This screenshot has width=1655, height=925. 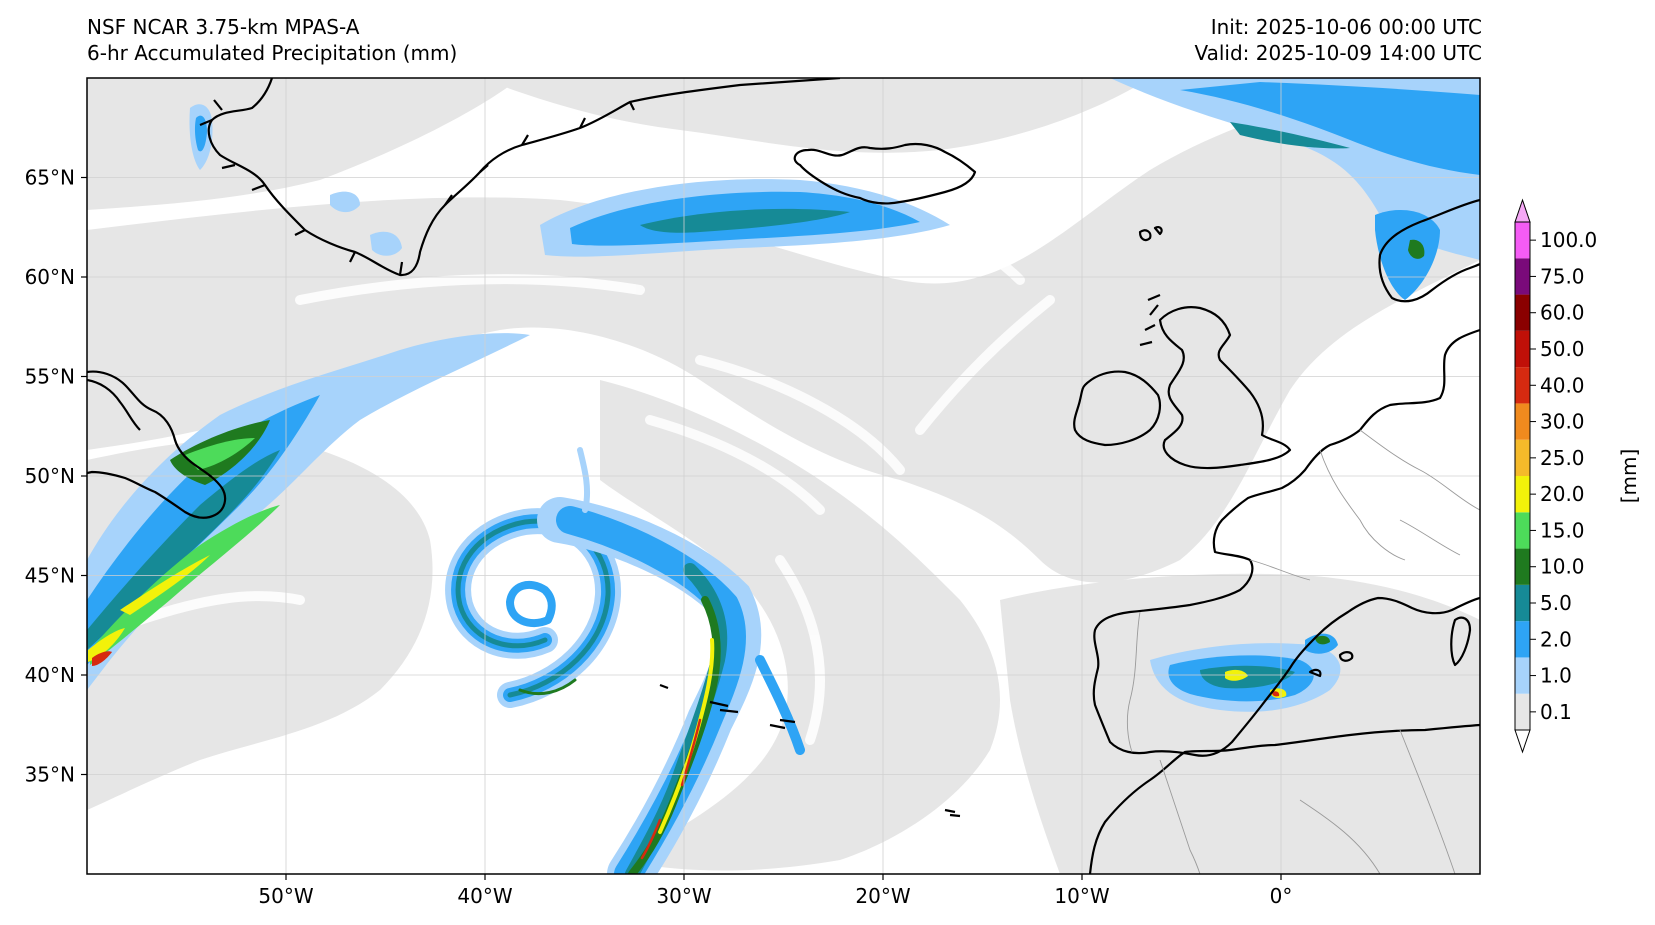 I want to click on init-time: Init: 2025-10-06 00:00 UTC, so click(x=1346, y=27).